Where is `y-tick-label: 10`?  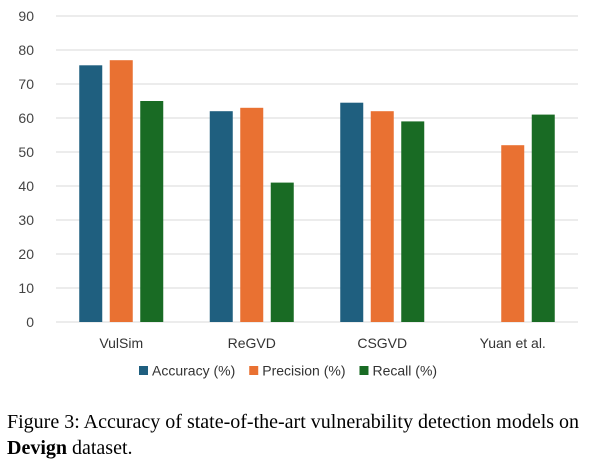 y-tick-label: 10 is located at coordinates (26, 288).